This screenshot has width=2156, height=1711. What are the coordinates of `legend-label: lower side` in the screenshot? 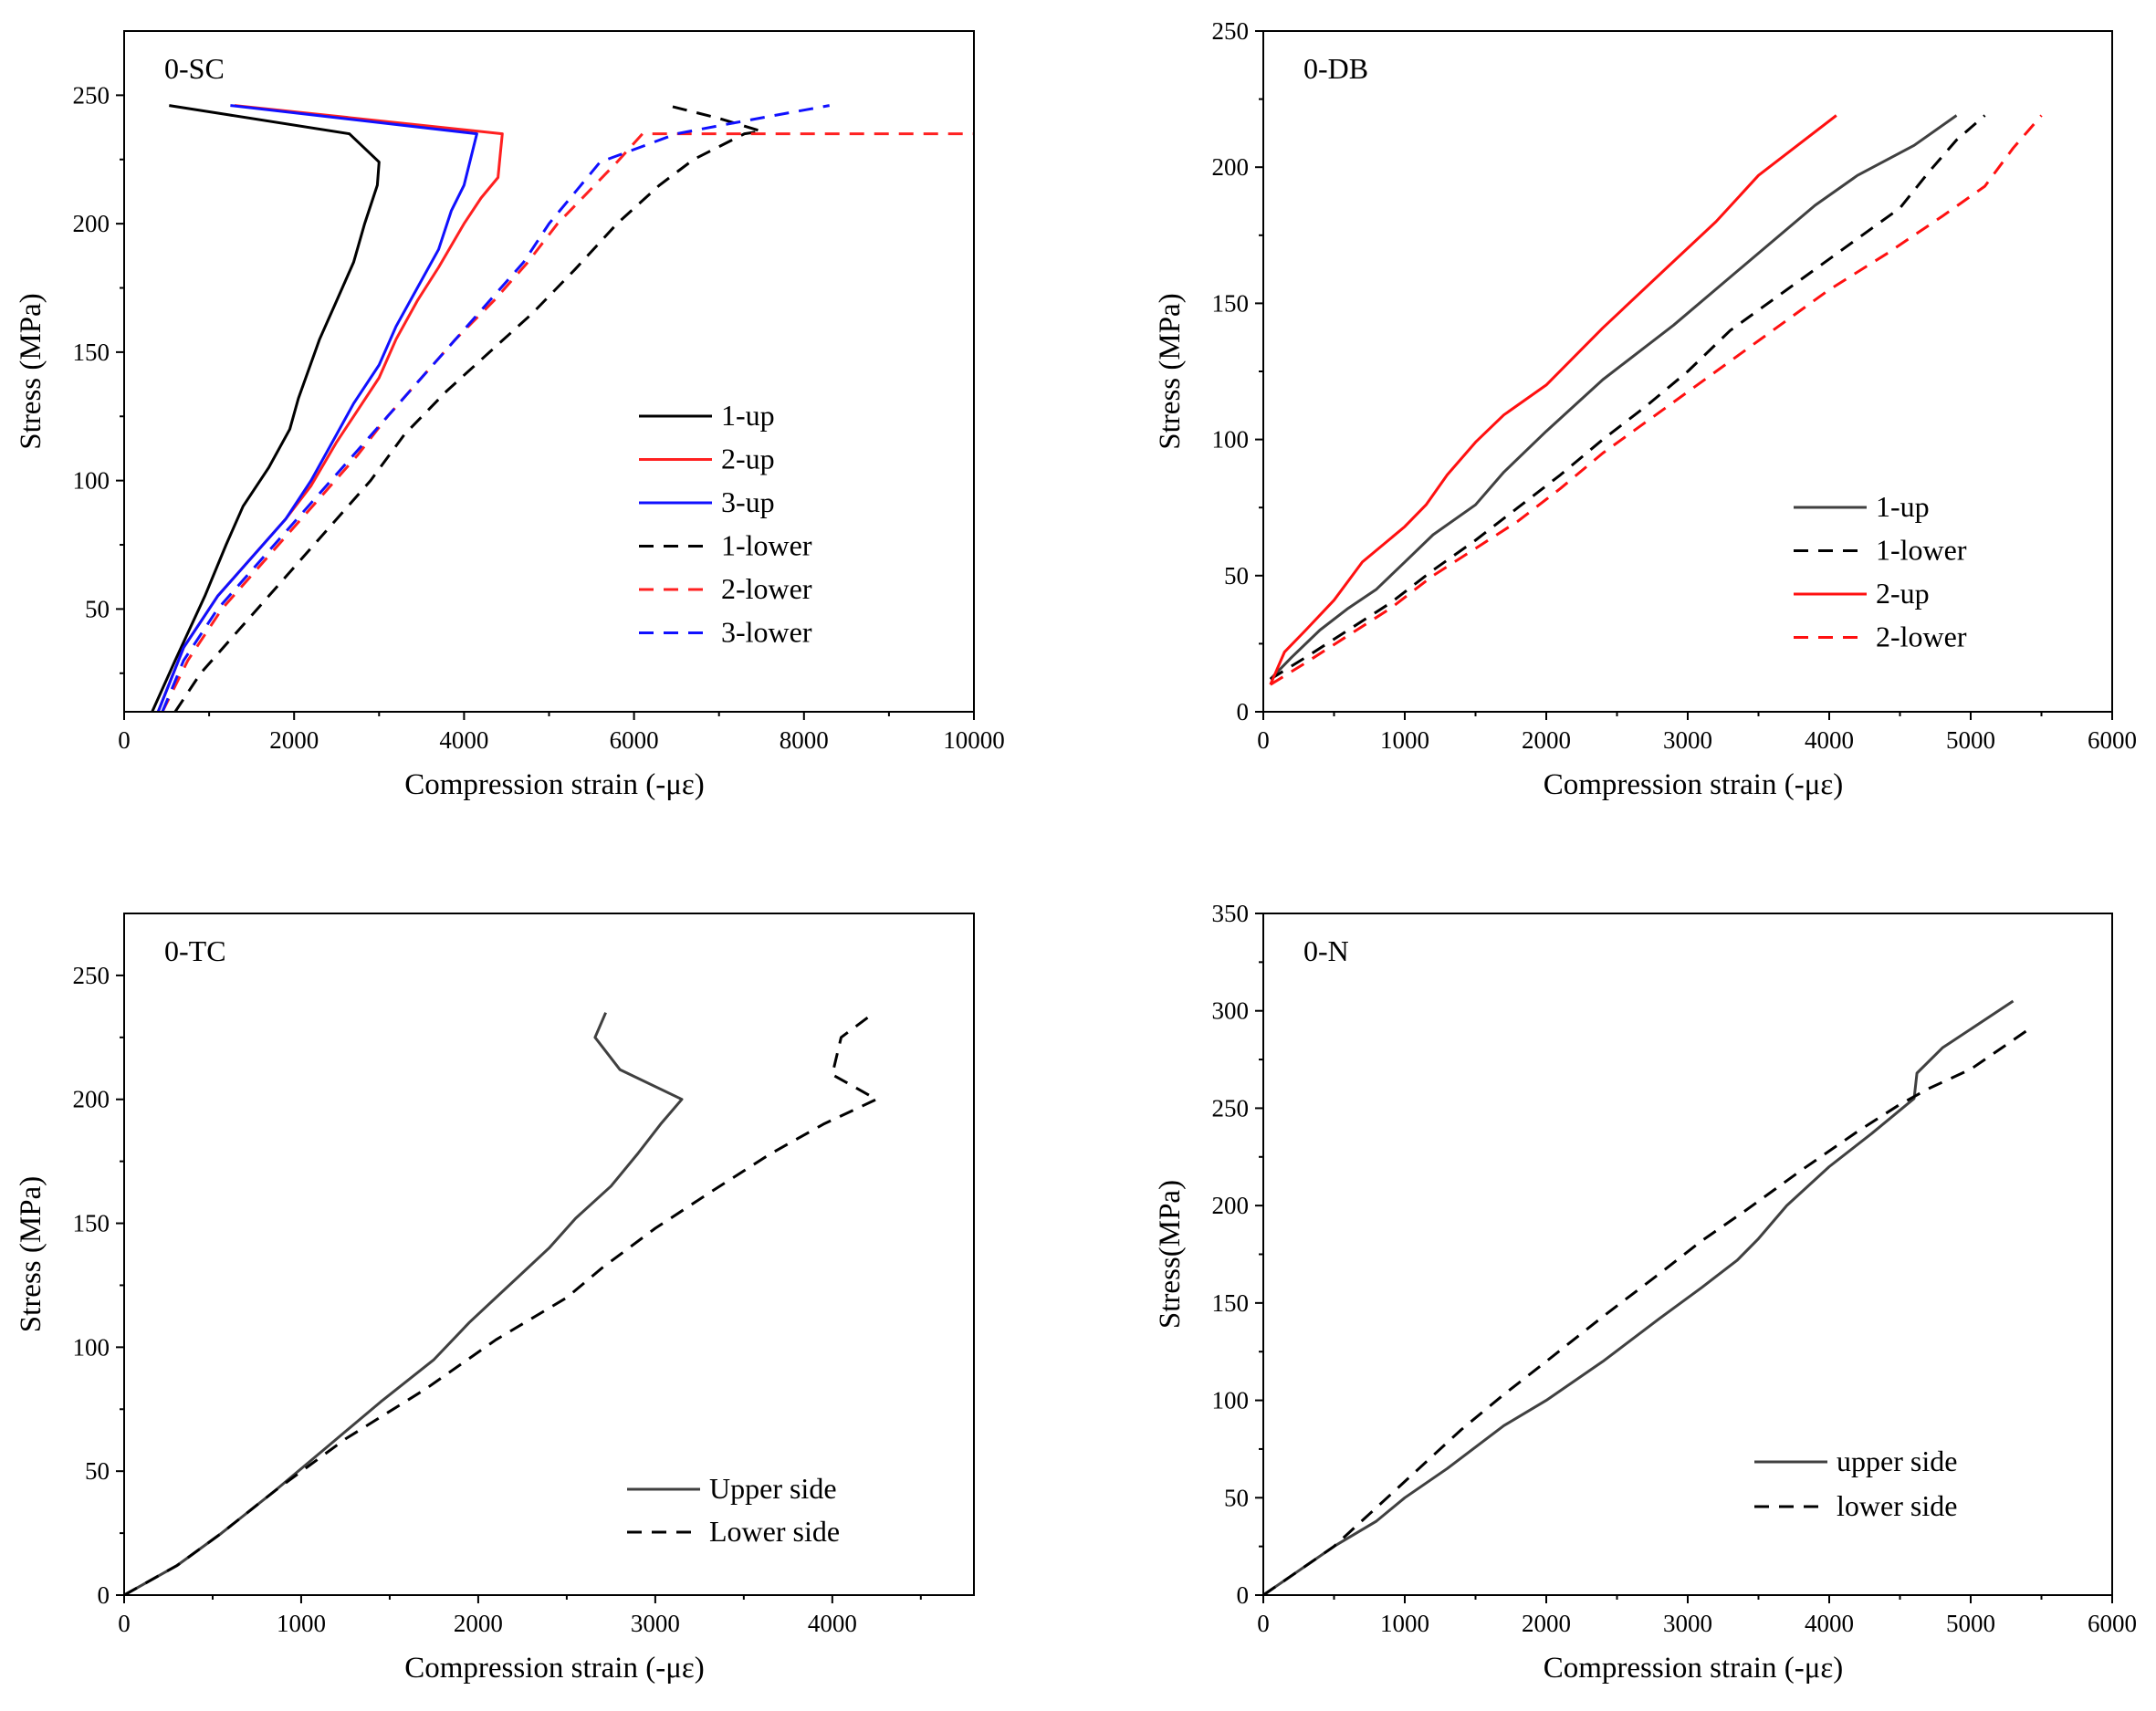 It's located at (1897, 1505).